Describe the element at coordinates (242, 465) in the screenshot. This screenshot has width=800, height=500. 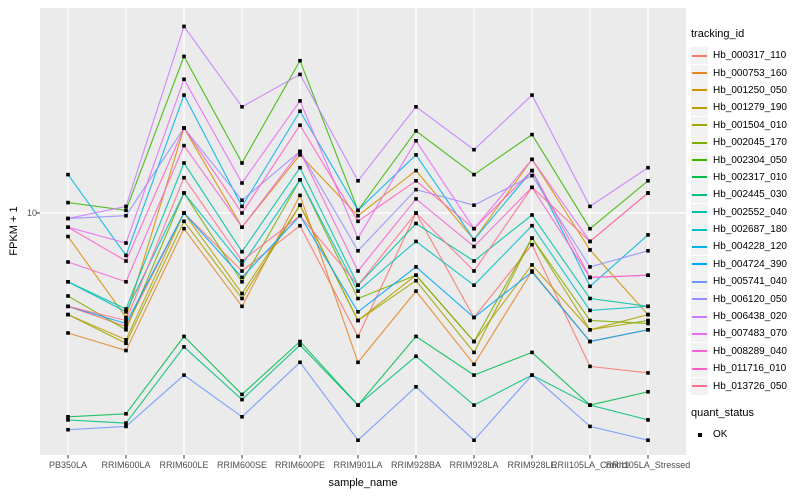
I see `x-tick-label-RRIM600SE: RRIM600SE` at that location.